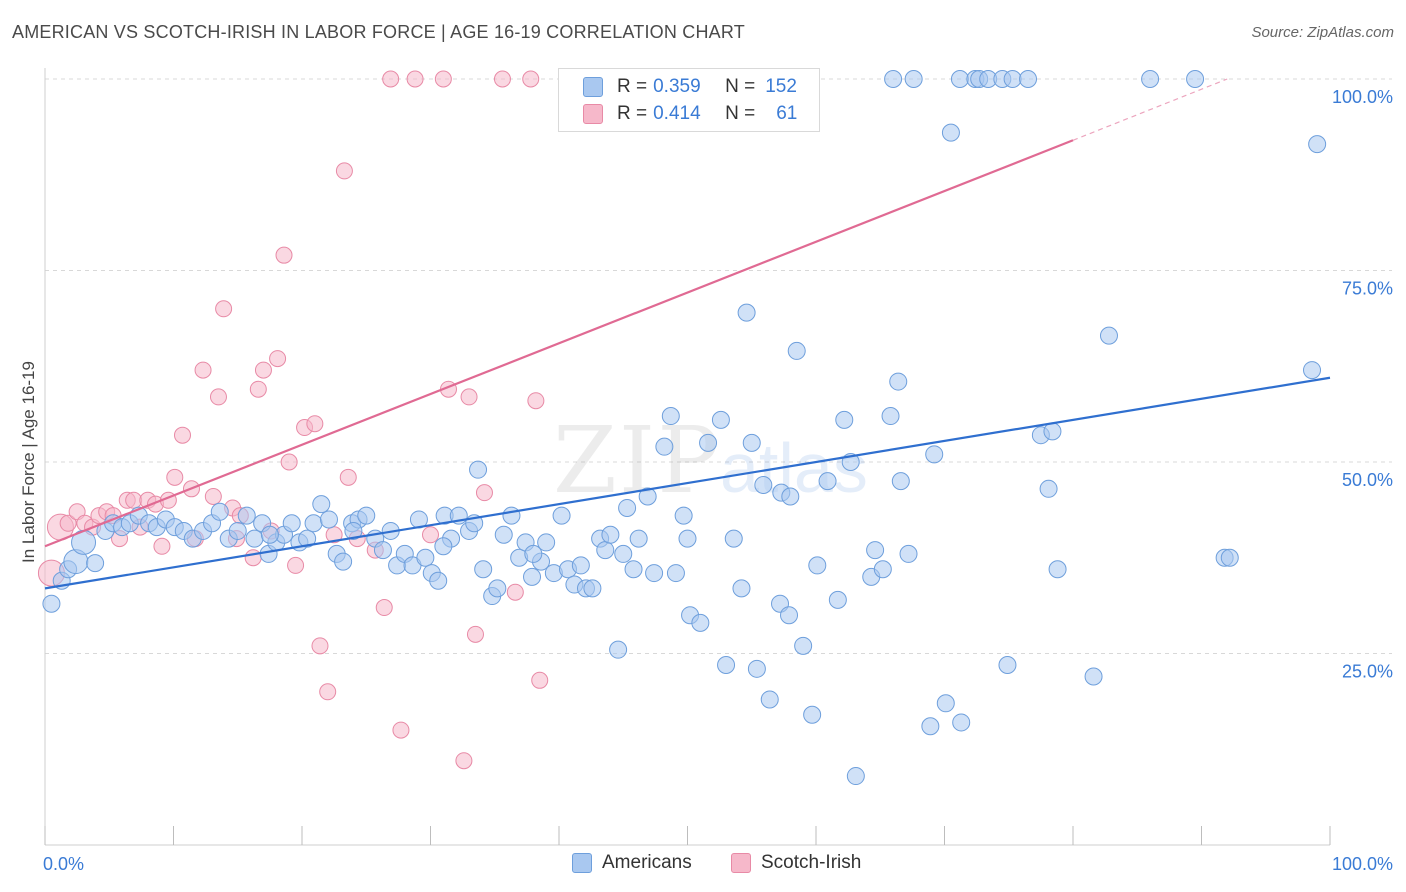  Describe the element at coordinates (781, 86) in the screenshot. I see `legend-n-value: 152` at that location.